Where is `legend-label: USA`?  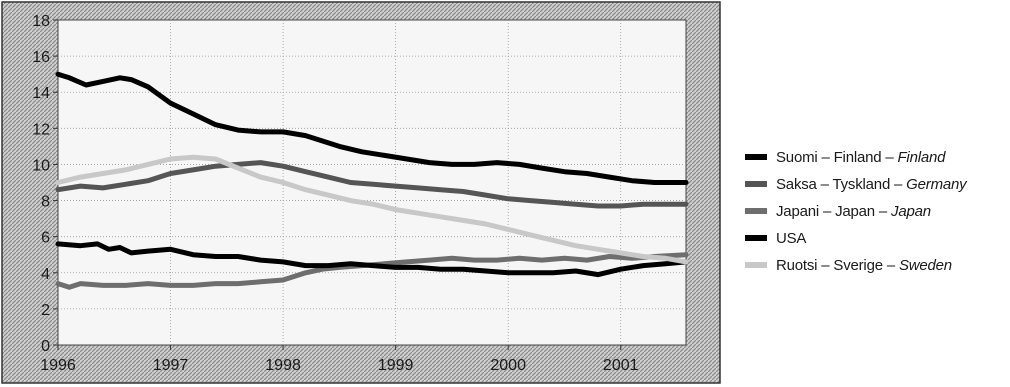
legend-label: USA is located at coordinates (791, 238).